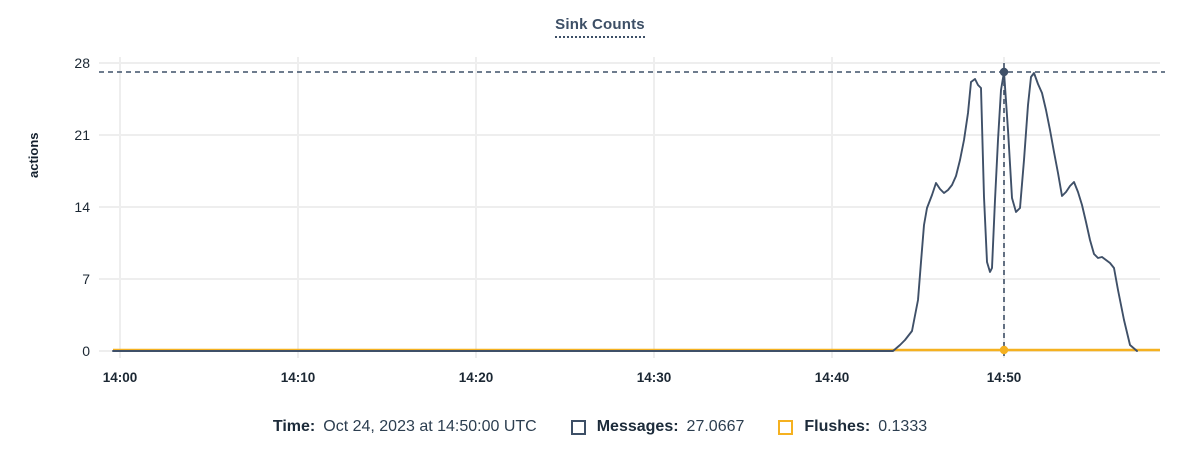  What do you see at coordinates (1004, 377) in the screenshot?
I see `x-tick-label: 14:50` at bounding box center [1004, 377].